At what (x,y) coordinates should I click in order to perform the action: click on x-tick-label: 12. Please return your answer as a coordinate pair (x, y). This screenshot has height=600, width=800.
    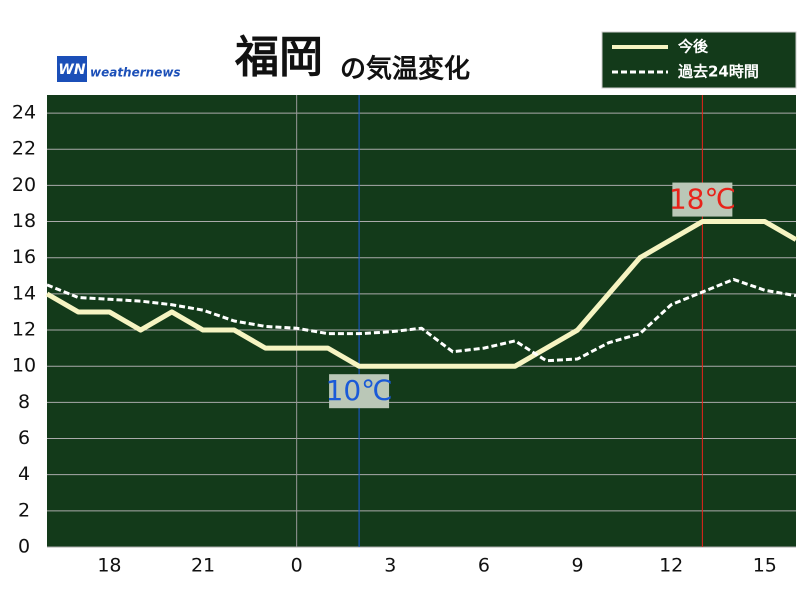
    Looking at the image, I should click on (671, 566).